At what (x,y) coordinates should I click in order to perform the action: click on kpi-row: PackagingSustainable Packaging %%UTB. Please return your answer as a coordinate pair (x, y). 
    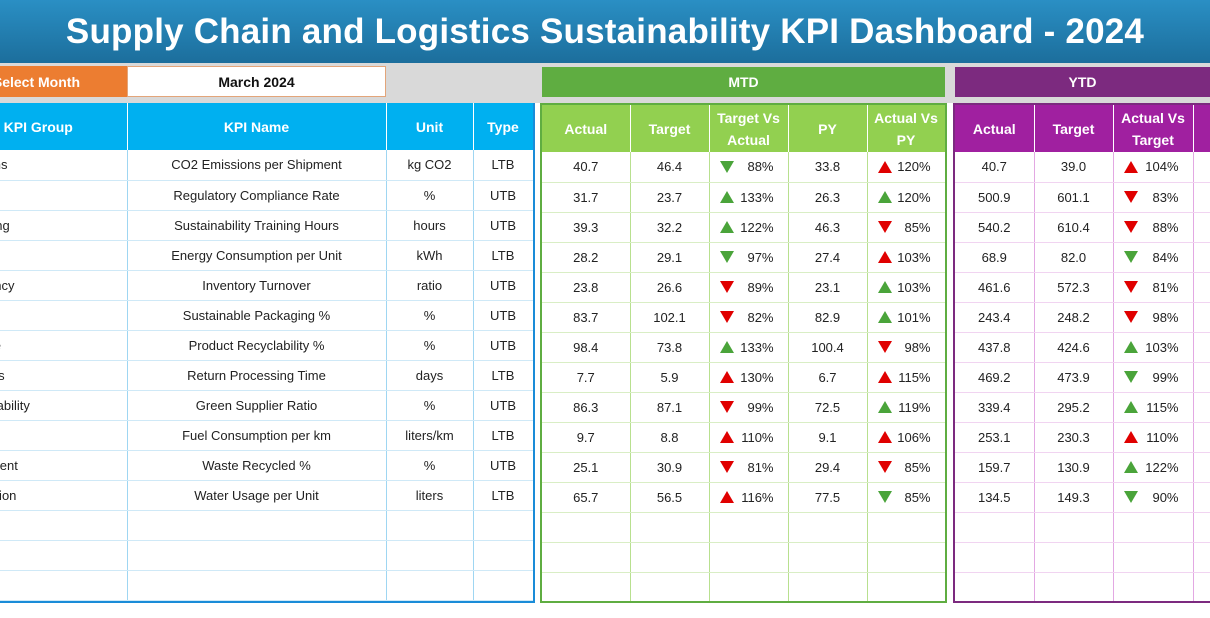
    Looking at the image, I should click on (266, 315).